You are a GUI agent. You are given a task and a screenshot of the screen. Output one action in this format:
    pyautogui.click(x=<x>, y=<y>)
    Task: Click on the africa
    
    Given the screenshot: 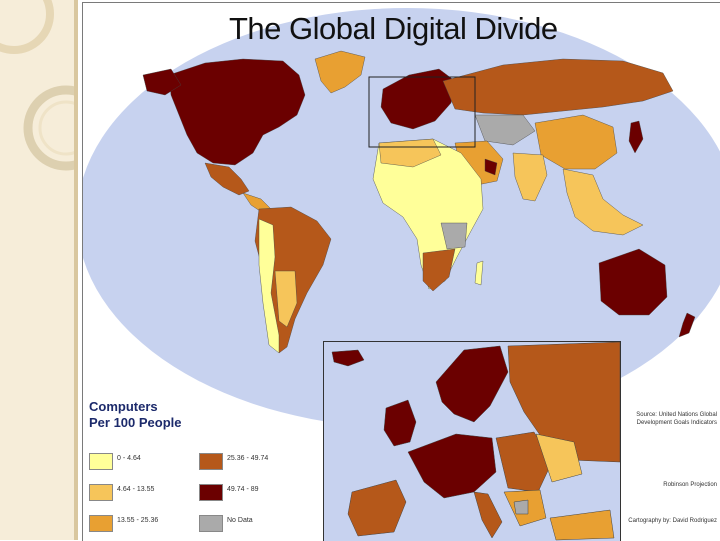 What is the action you would take?
    pyautogui.click(x=428, y=214)
    